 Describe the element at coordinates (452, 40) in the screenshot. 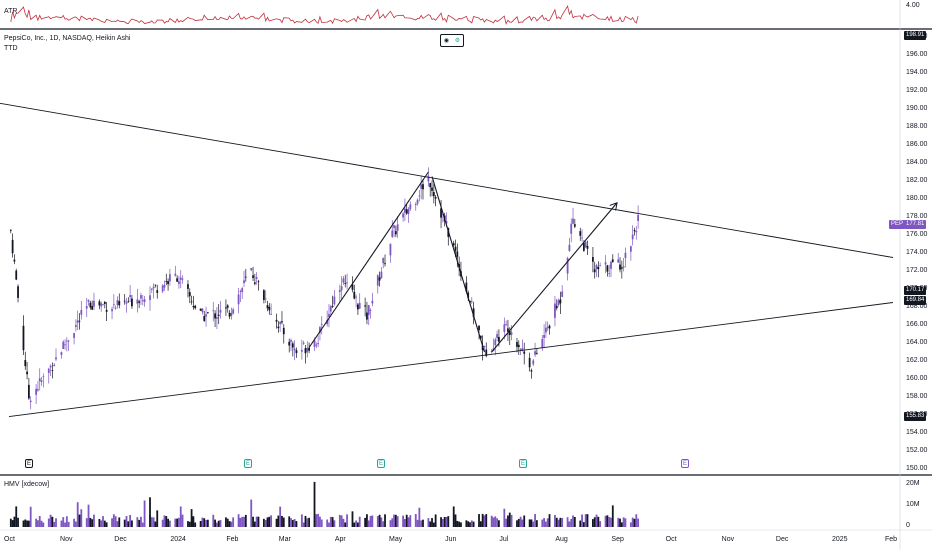

I see `legend-controls: ◉ ⚙` at that location.